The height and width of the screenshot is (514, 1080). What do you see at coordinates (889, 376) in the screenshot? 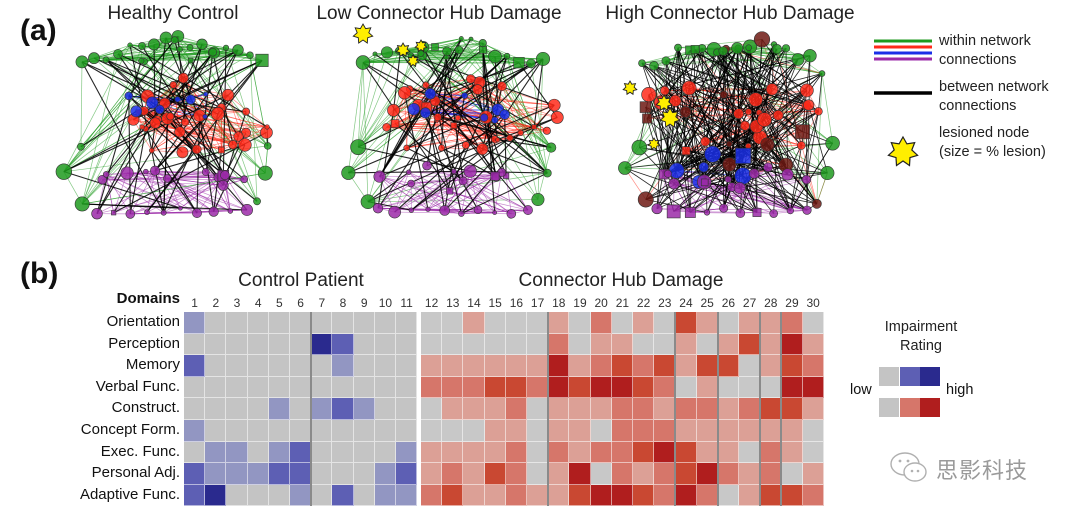
I see `impairment-swatch-blue` at bounding box center [889, 376].